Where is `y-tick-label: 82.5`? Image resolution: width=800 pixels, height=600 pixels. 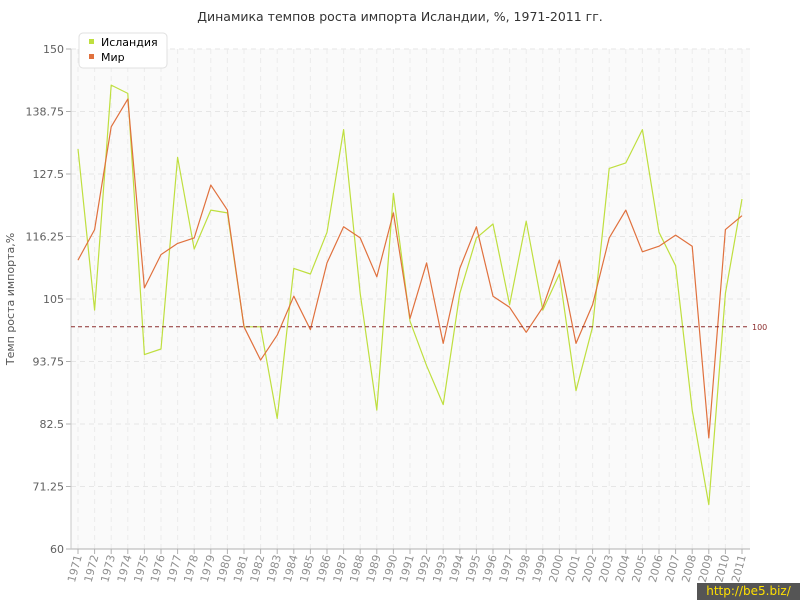 y-tick-label: 82.5 is located at coordinates (52, 424).